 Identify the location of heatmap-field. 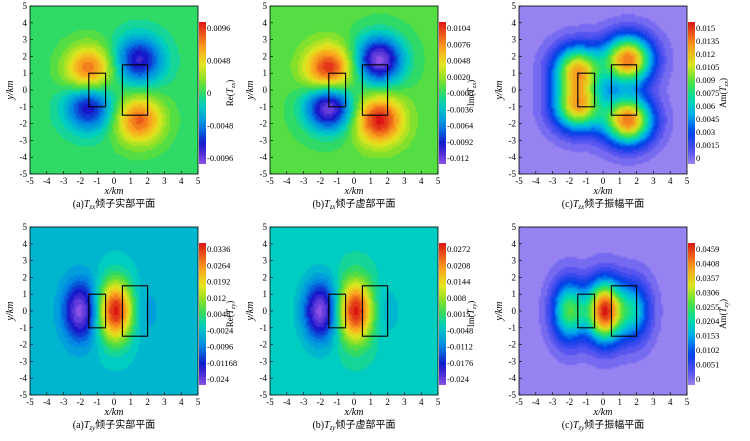
(114, 311).